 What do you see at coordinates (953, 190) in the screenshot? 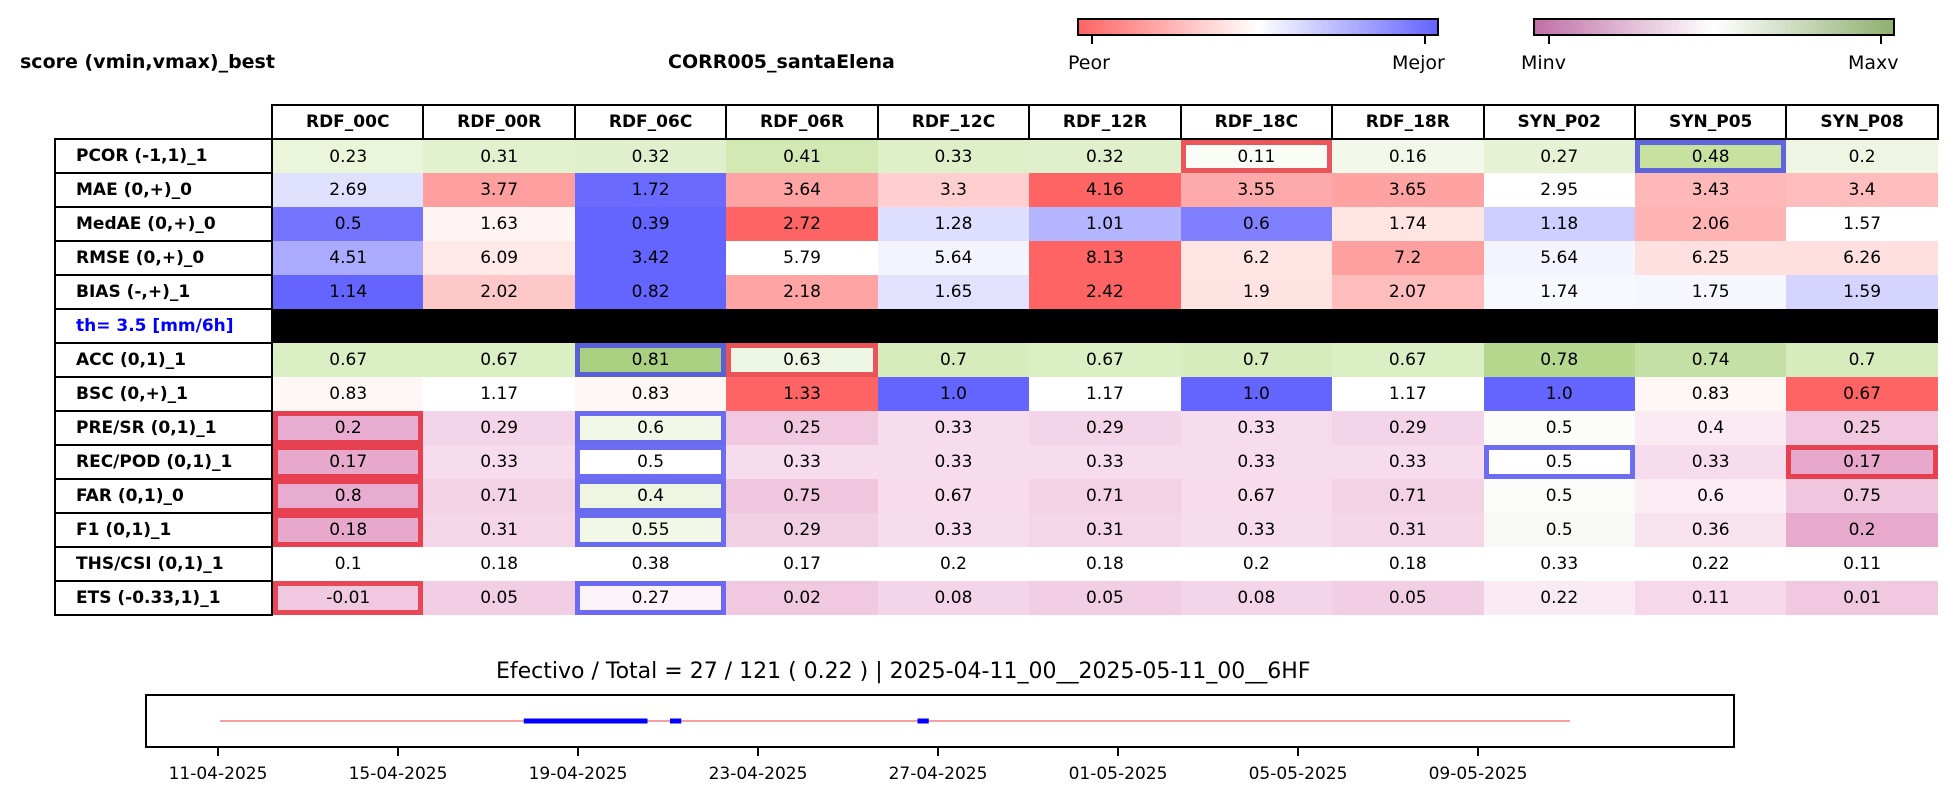
I see `heatmap-cell: 3.3` at bounding box center [953, 190].